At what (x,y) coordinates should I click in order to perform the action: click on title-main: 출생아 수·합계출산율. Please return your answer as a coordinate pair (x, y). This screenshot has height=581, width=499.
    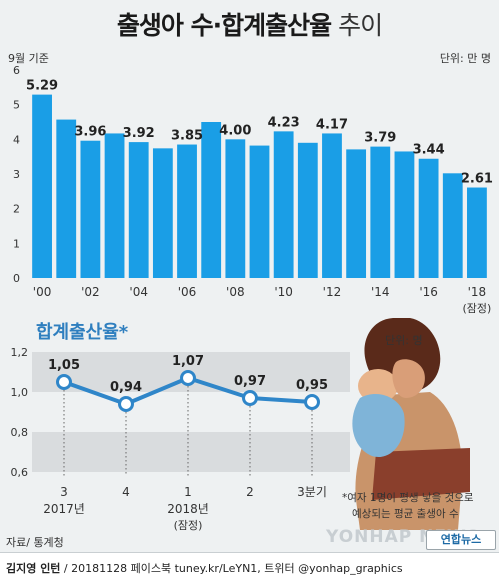
    Looking at the image, I should click on (224, 25).